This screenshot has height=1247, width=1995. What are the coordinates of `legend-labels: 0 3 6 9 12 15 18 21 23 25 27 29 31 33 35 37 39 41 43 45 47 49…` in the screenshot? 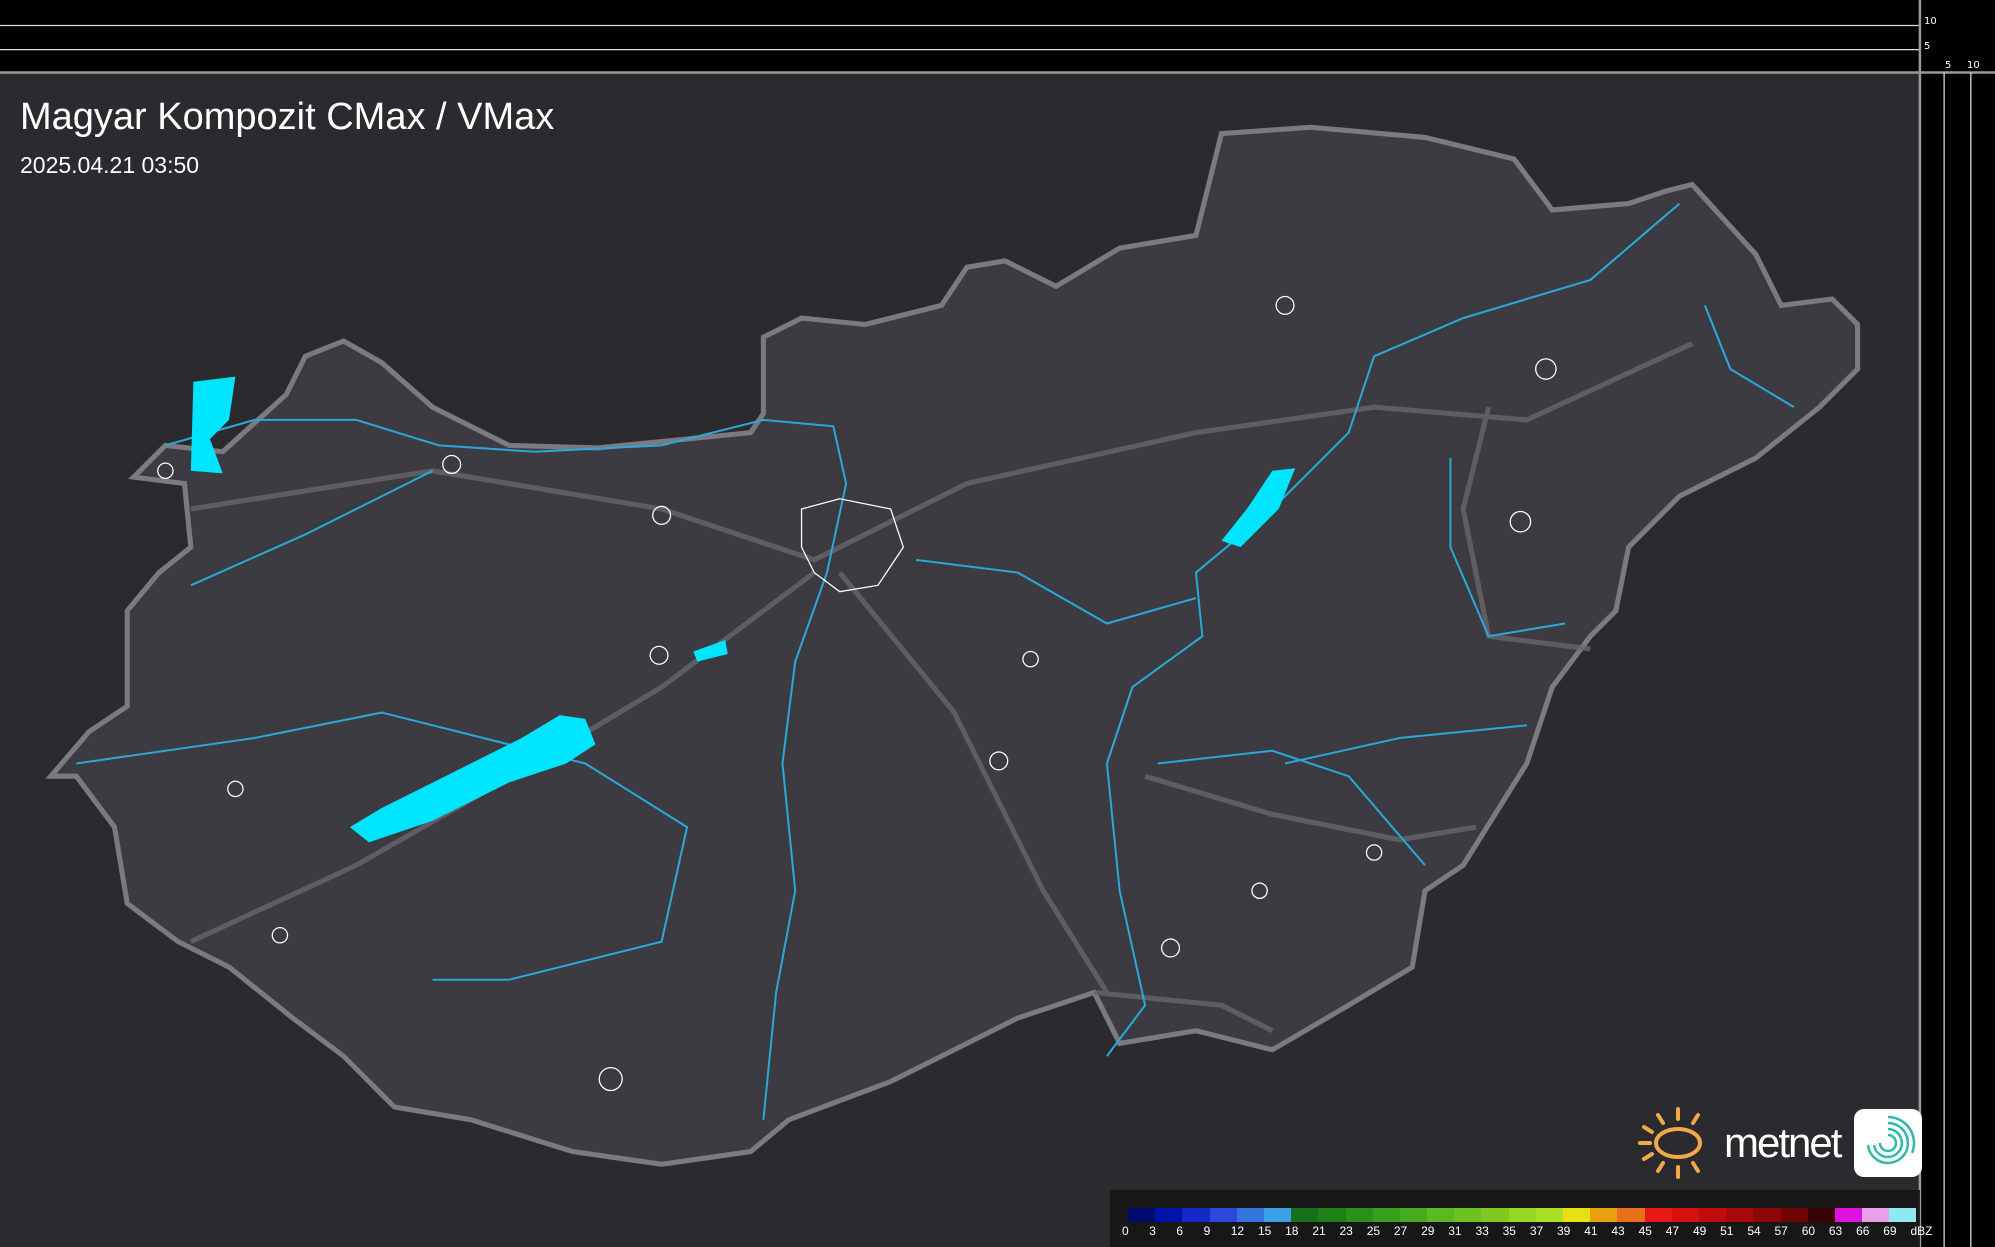 It's located at (1530, 1231).